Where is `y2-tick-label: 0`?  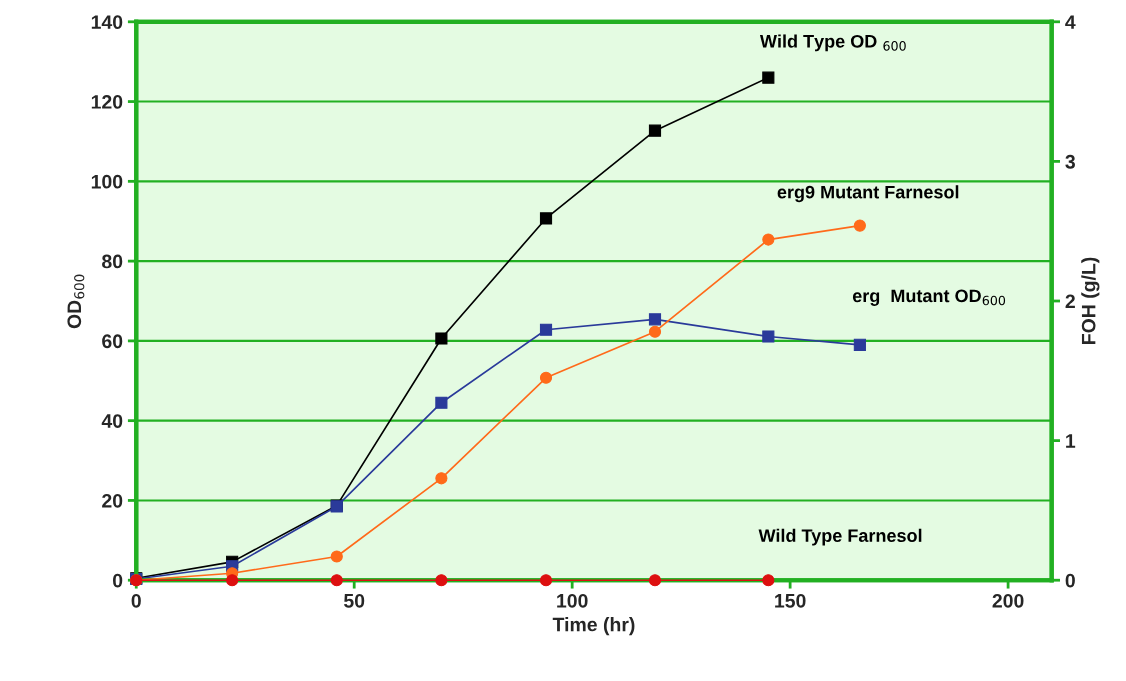
y2-tick-label: 0 is located at coordinates (1070, 580).